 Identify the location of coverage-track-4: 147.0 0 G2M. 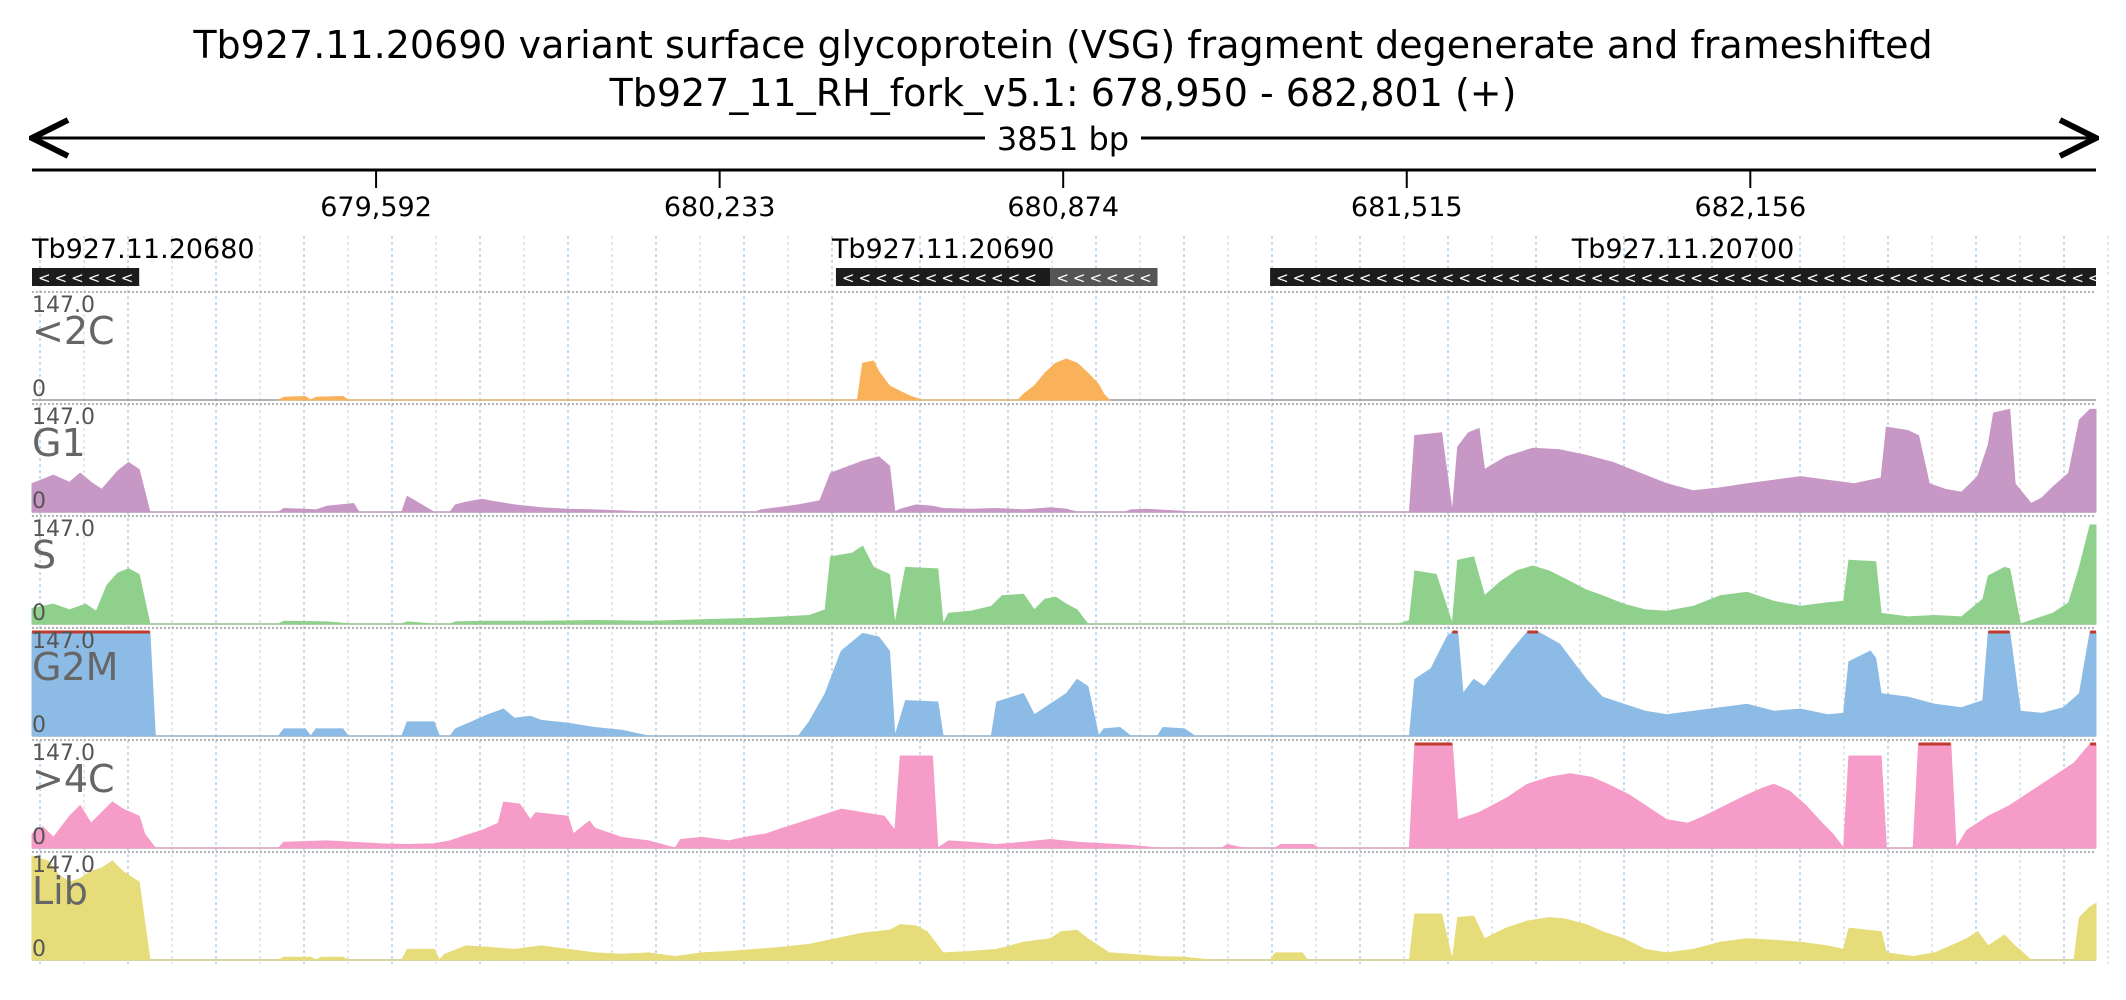
(1064, 682).